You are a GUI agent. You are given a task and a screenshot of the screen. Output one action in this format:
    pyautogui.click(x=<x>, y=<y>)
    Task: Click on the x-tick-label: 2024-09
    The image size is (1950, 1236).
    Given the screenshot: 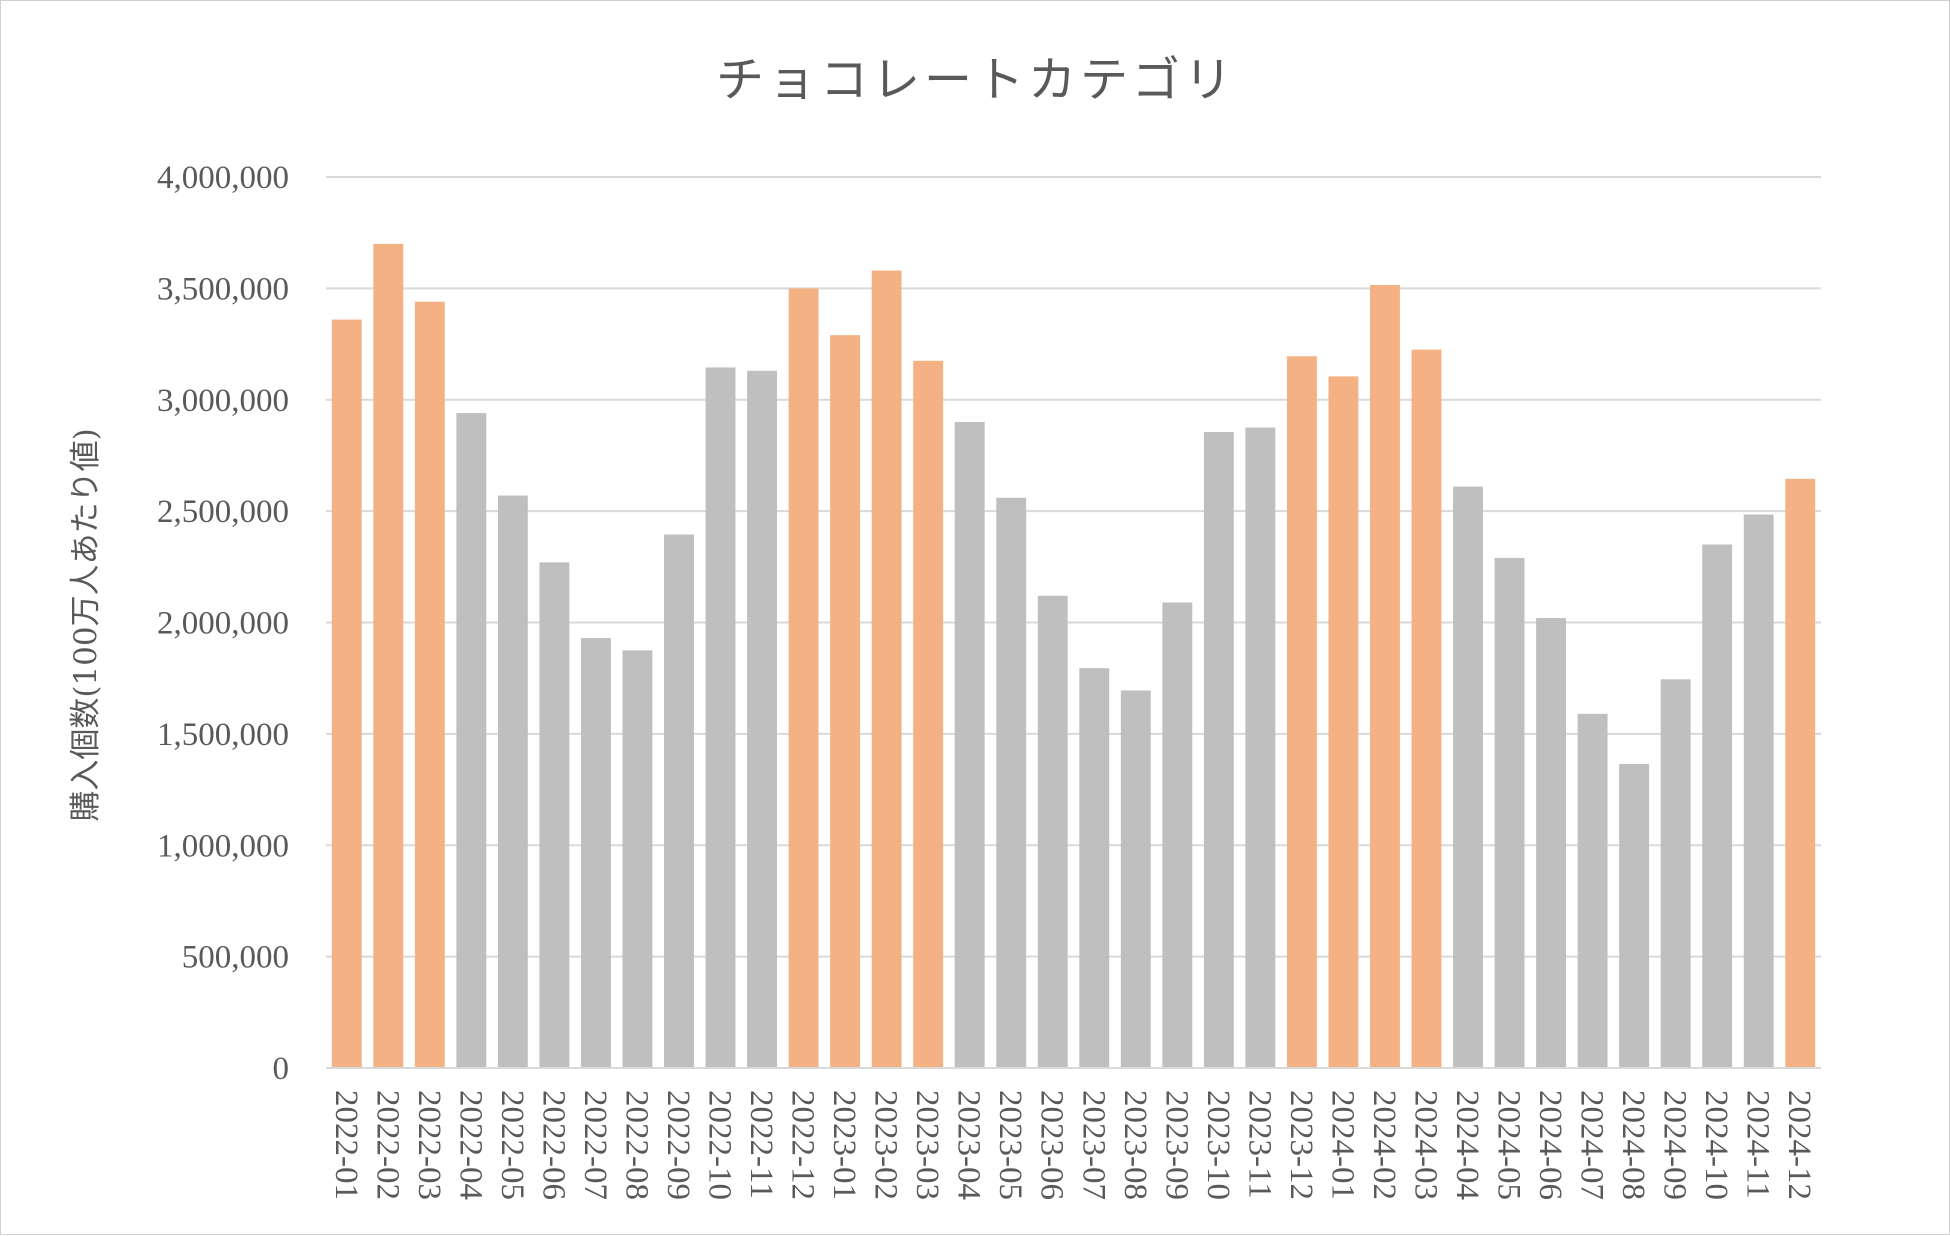 What is the action you would take?
    pyautogui.click(x=1675, y=1145)
    